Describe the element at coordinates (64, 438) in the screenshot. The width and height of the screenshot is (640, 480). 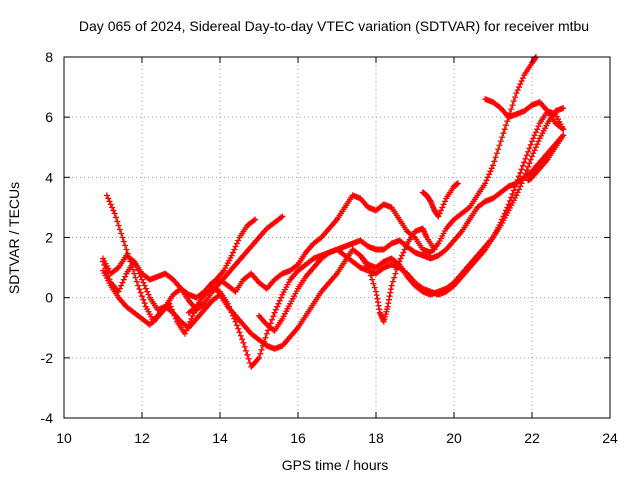
I see `x-tick-label: 10` at that location.